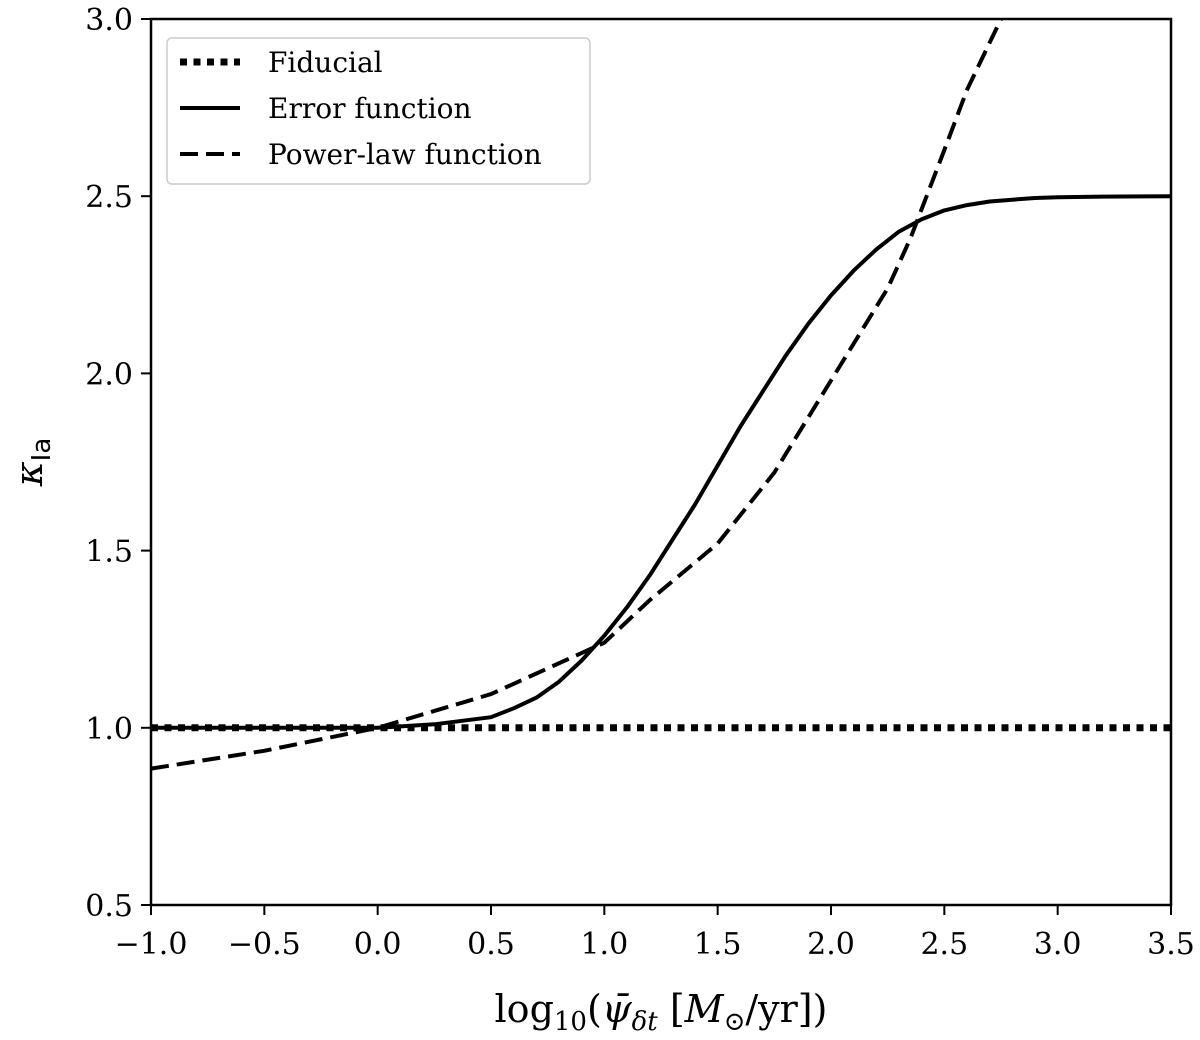  Describe the element at coordinates (491, 944) in the screenshot. I see `x-tick-label: 0.5` at that location.